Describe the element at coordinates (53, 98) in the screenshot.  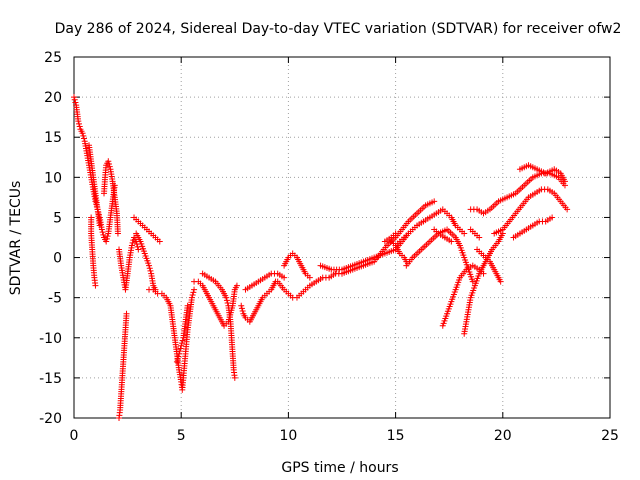
I see `y-tick-label: 20` at that location.